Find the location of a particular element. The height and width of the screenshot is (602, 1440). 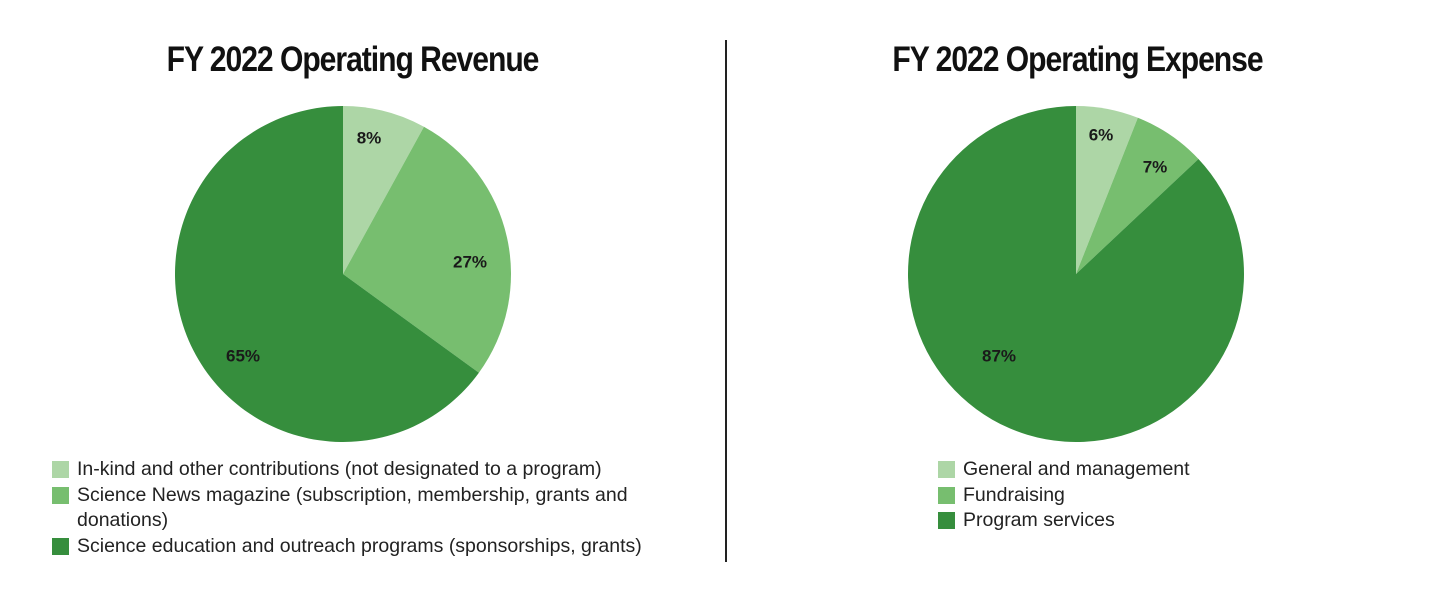

slice-percent-label-science-news: 27% is located at coordinates (470, 262).